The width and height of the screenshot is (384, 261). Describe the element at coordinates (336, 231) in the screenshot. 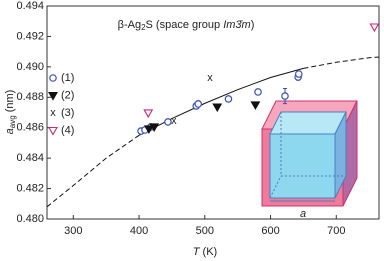

I see `x-tick-label: 700` at that location.